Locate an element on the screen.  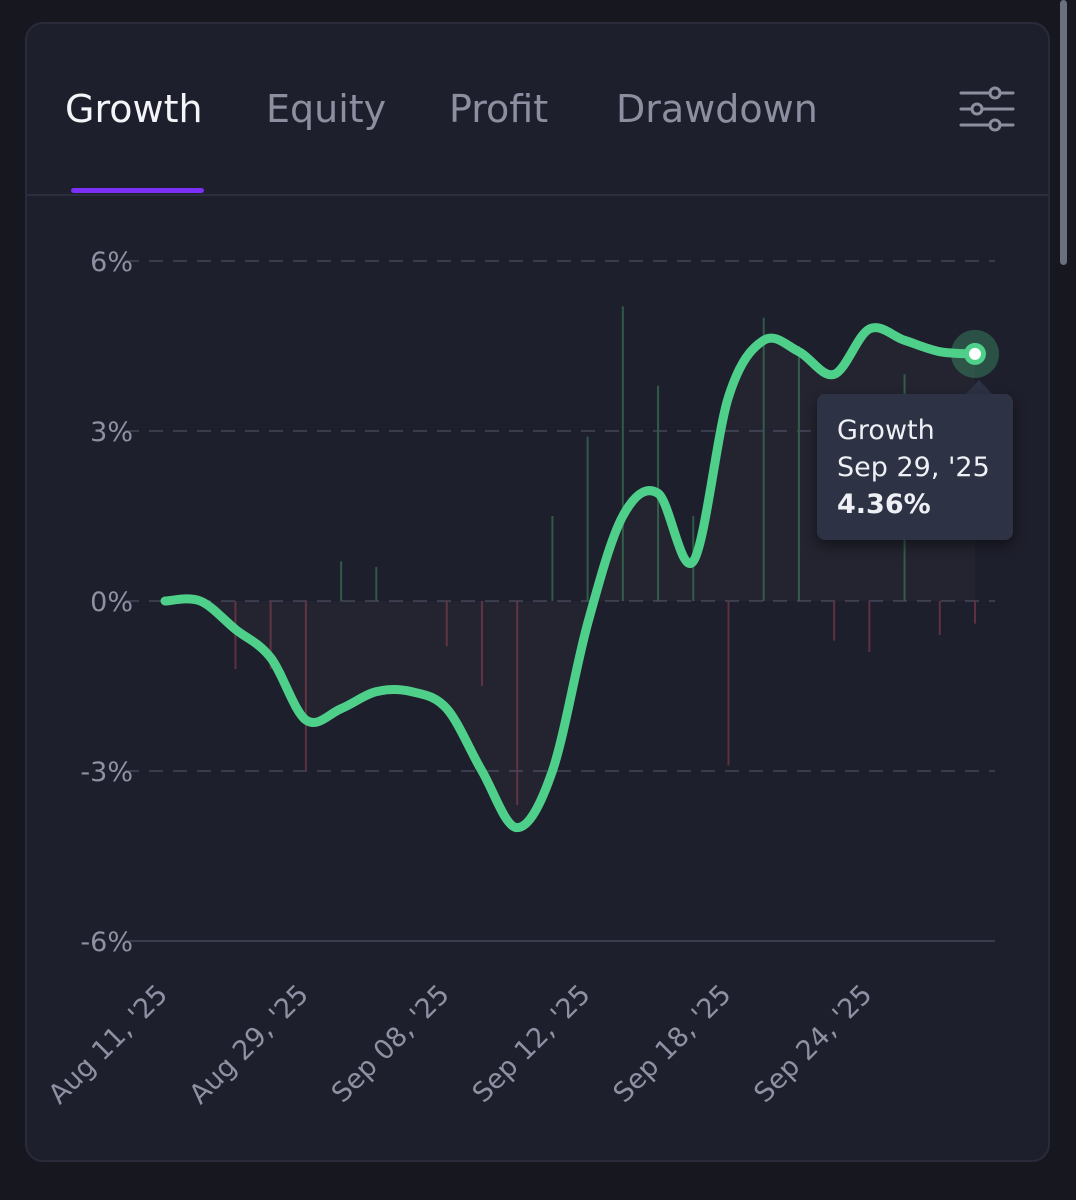
tooltip-date: Sep 29, '25 is located at coordinates (913, 467).